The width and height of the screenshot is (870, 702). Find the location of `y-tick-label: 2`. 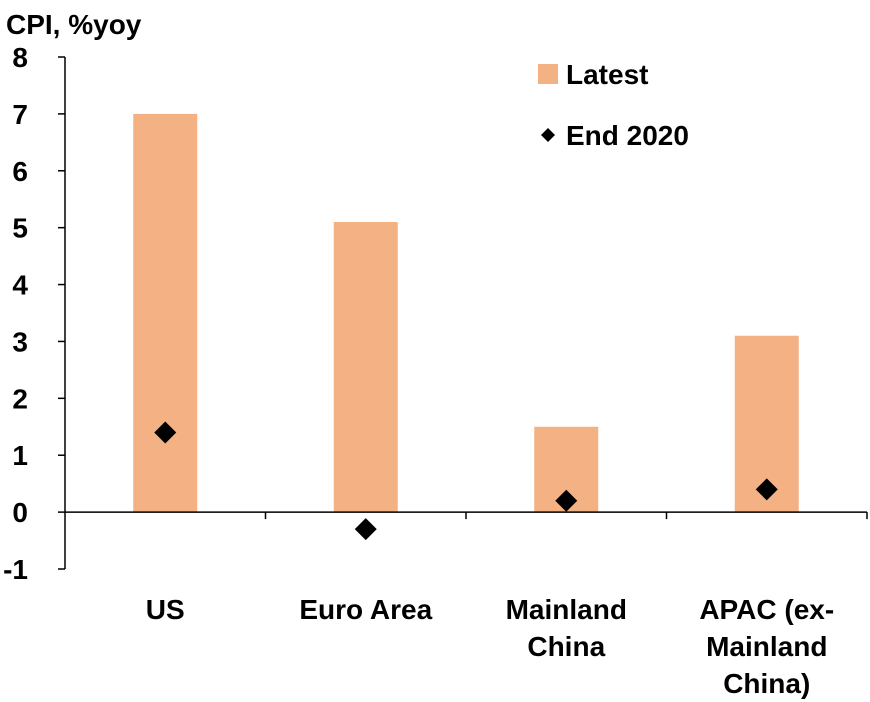

y-tick-label: 2 is located at coordinates (20, 398).